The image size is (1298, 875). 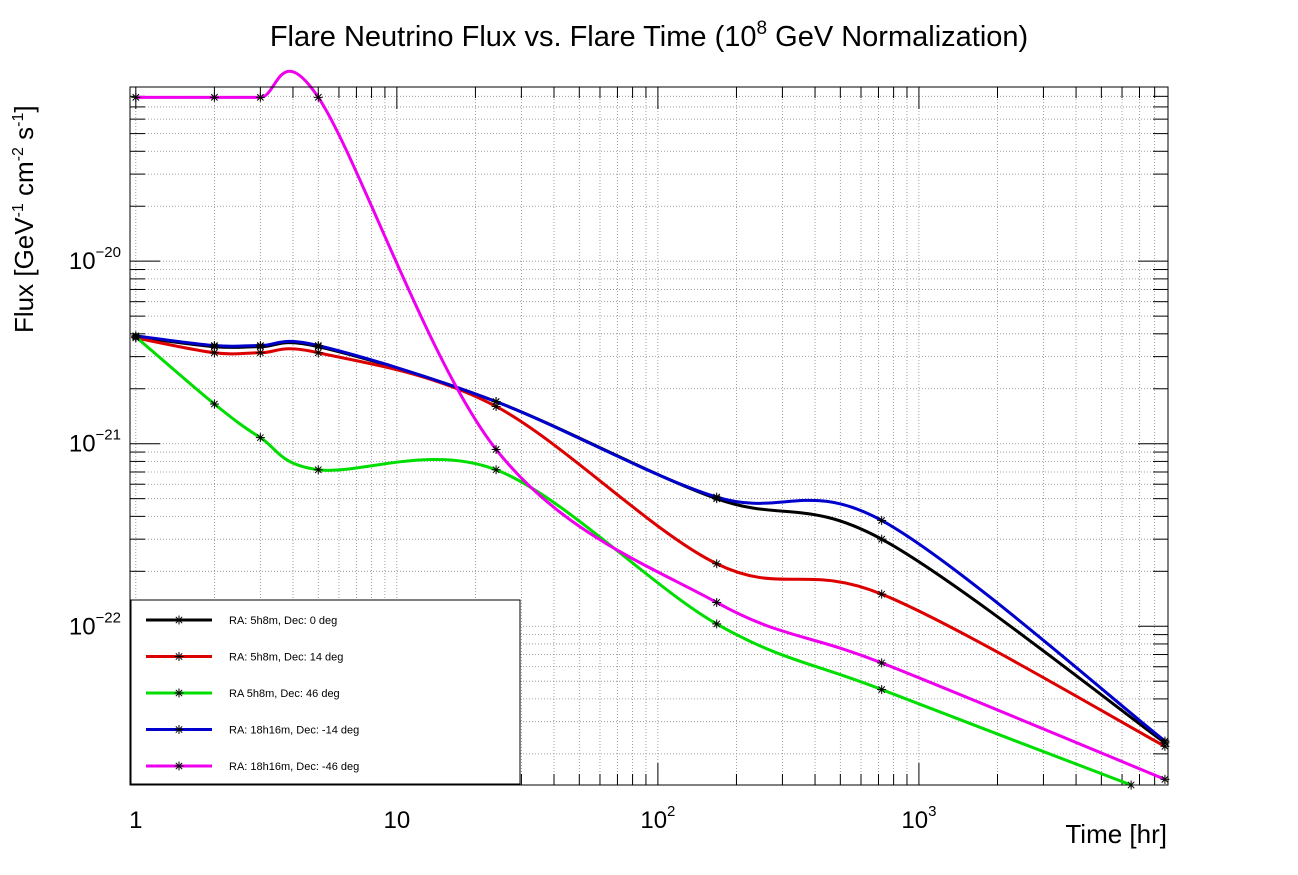 I want to click on legend-label-1: RA: 5h8m, Dec: 0 deg, so click(x=283, y=621).